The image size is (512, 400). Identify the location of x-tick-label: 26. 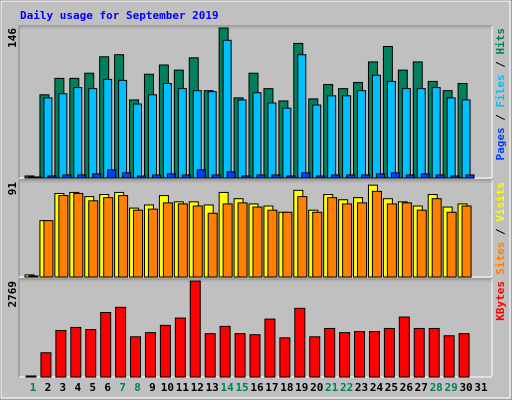
(407, 387).